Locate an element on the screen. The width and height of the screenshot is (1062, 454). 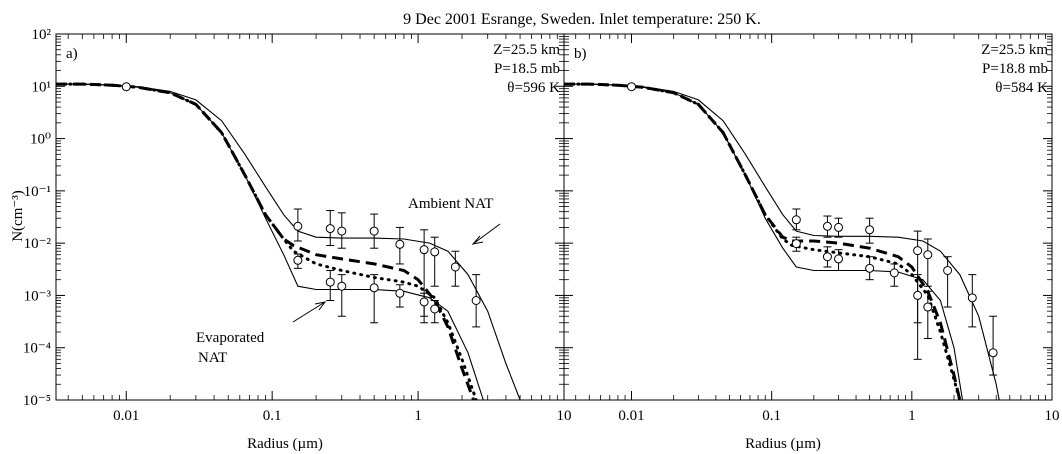
arrow-ambient is located at coordinates (486, 234).